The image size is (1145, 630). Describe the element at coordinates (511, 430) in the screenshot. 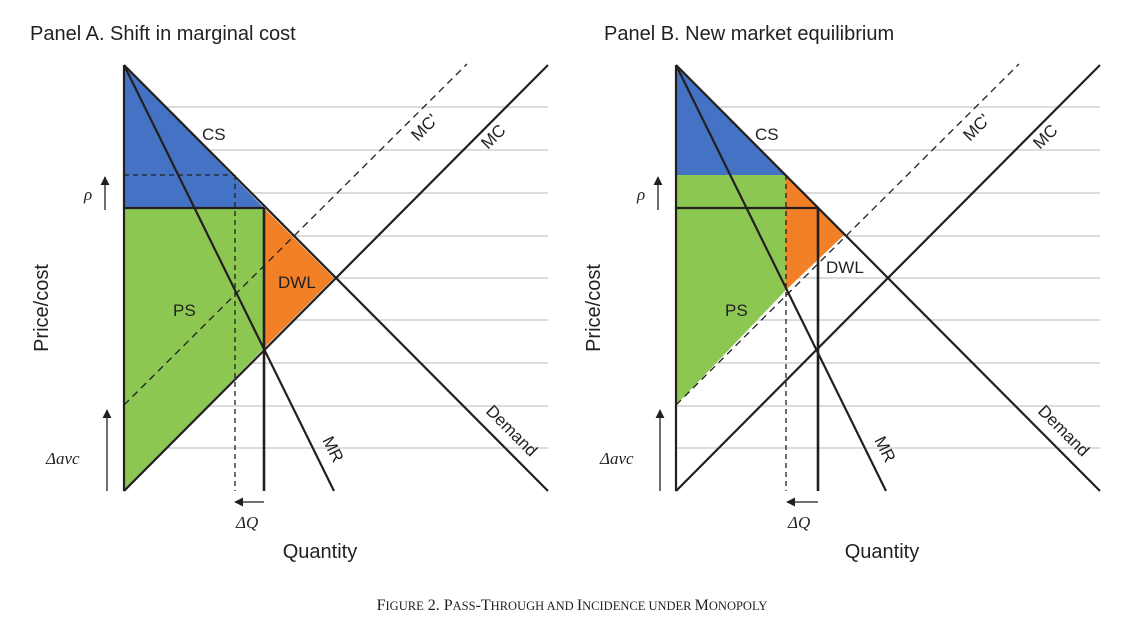

I see `panel-a-demand-label: Demand` at that location.